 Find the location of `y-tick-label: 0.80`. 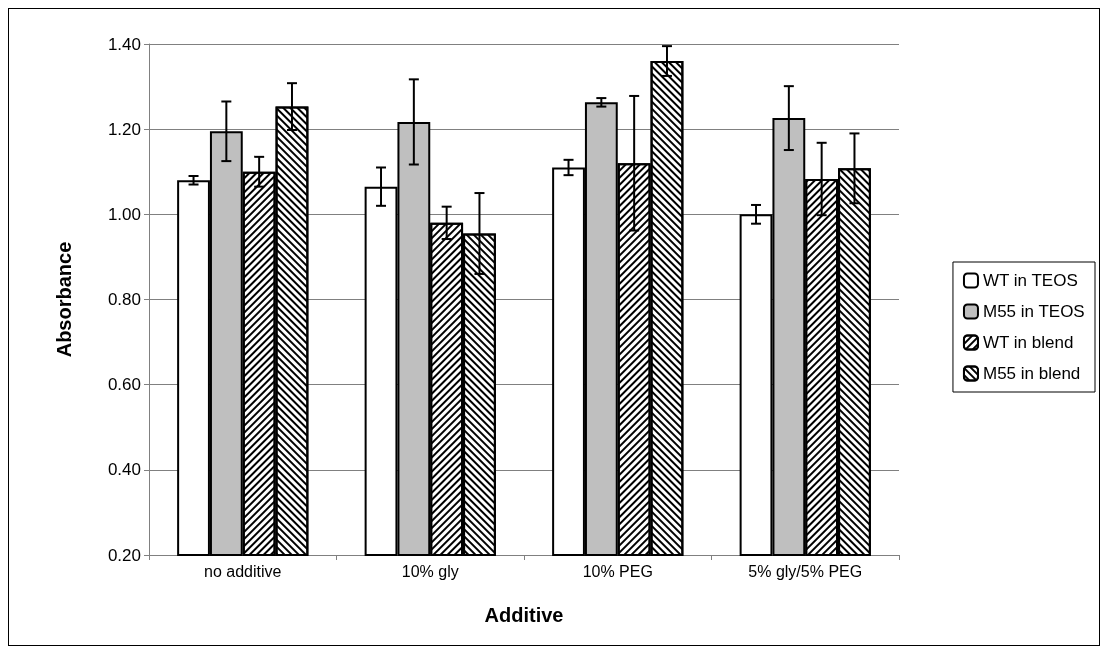

y-tick-label: 0.80 is located at coordinates (124, 299).